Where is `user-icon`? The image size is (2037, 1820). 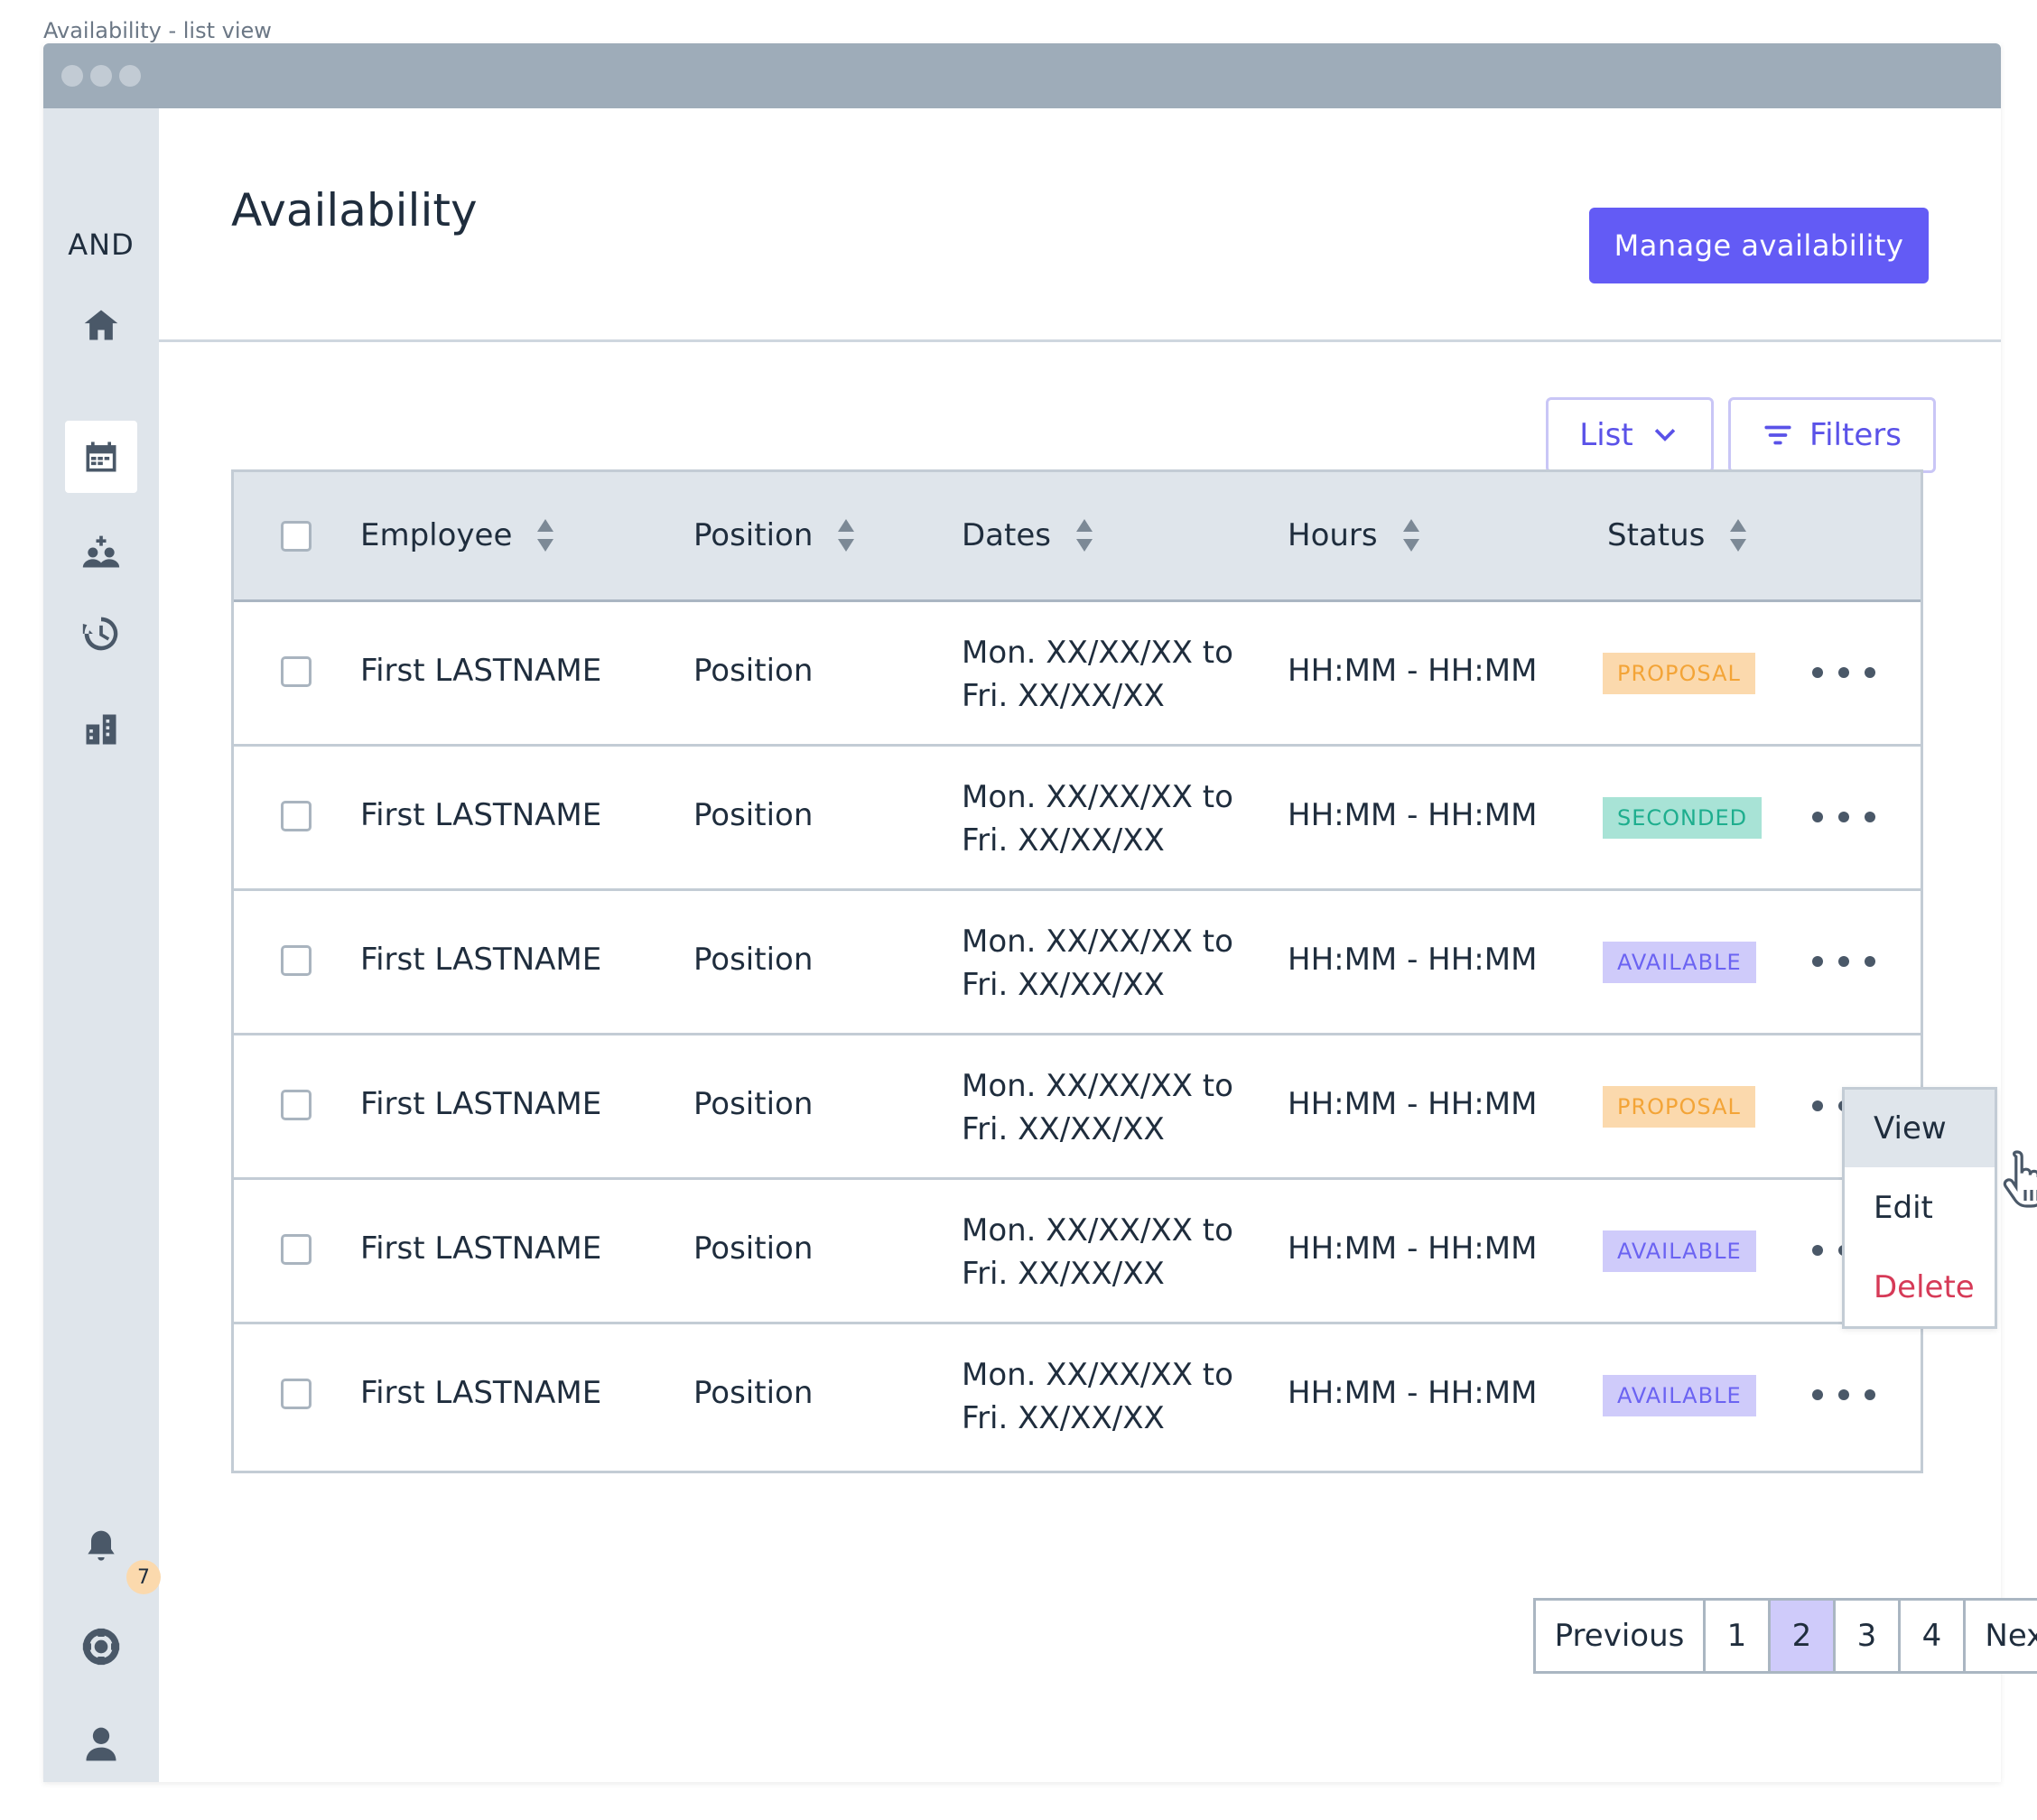
user-icon is located at coordinates (101, 1744).